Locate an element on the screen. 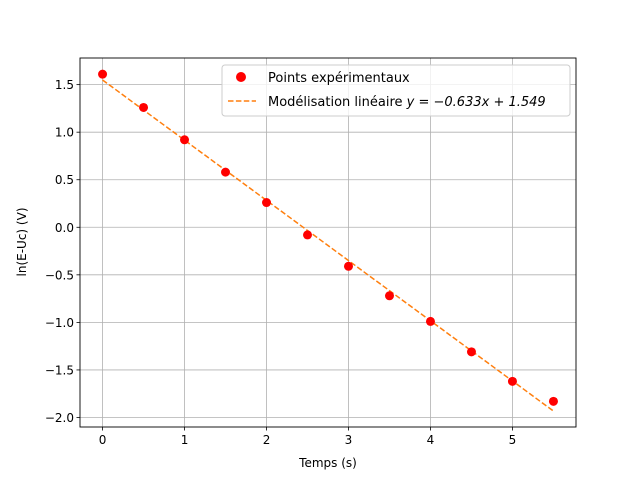 This screenshot has height=480, width=640. x-tick-label: 3 is located at coordinates (349, 440).